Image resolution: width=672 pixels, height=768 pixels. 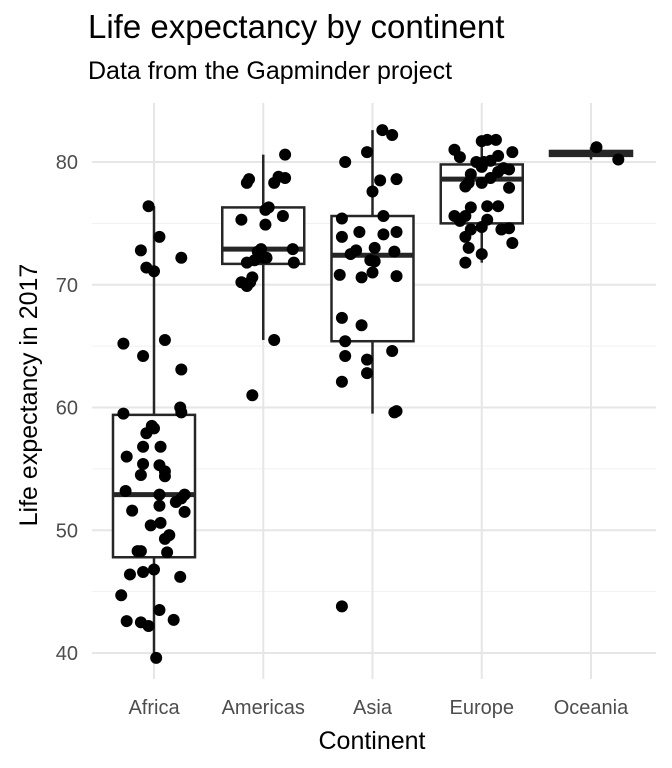 I want to click on x-axis-ticks: Africa Americas Asia Europe Oceania, so click(x=378, y=708).